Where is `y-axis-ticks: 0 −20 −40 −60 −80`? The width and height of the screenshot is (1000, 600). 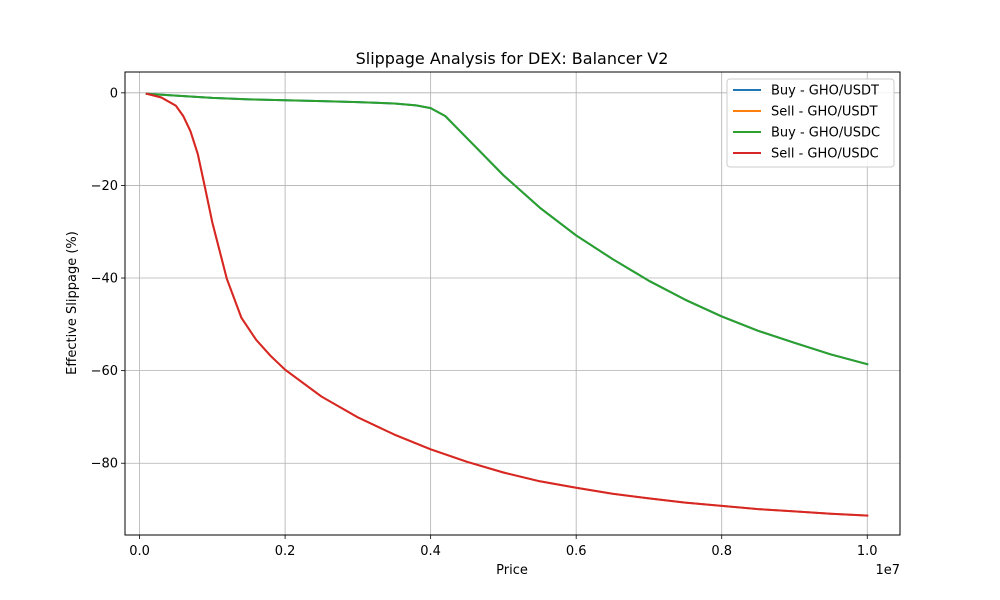 y-axis-ticks: 0 −20 −40 −60 −80 is located at coordinates (108, 279).